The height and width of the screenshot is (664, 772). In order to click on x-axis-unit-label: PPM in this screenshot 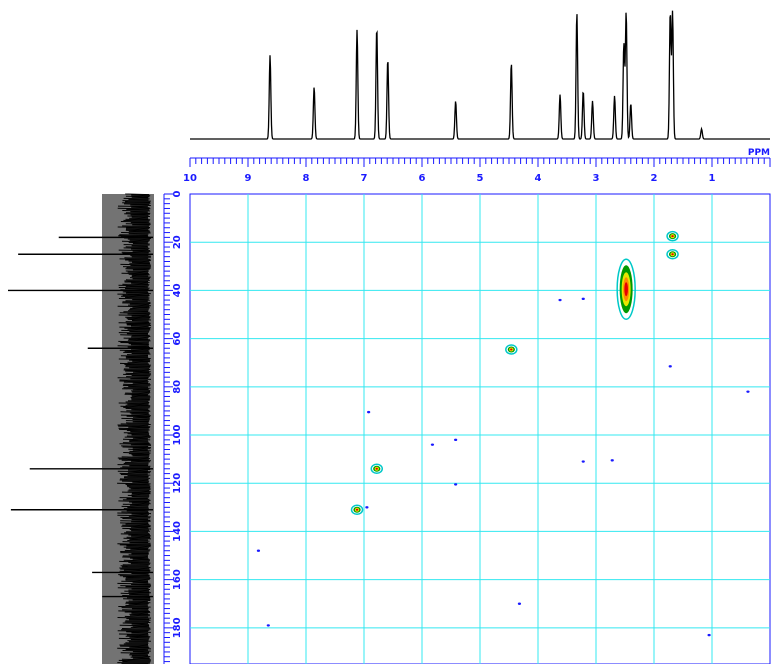, I will do `click(759, 153)`.